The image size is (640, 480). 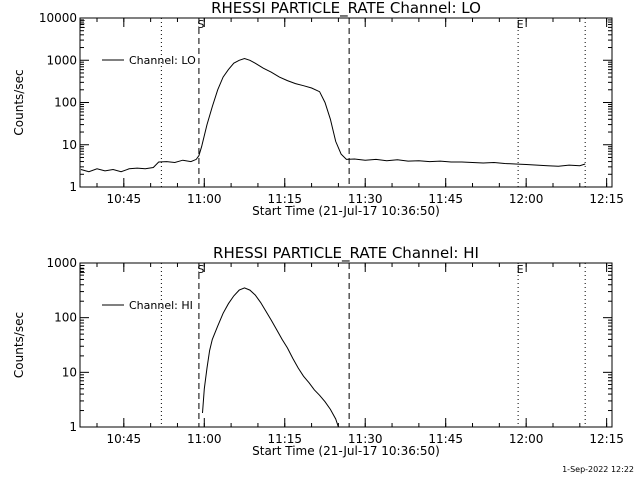 I want to click on y-tick-label-lo: 10, so click(x=69, y=145).